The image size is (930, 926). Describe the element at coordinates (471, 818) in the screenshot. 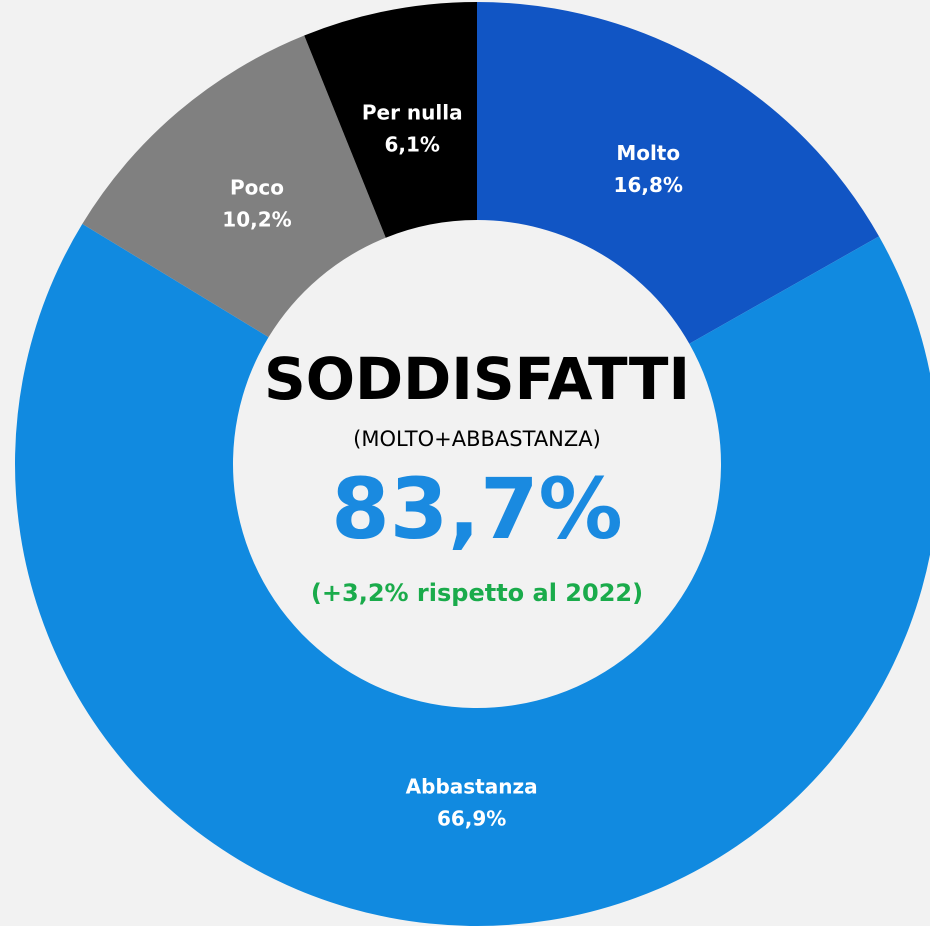

I see `slice-value-label: 66,9%` at that location.